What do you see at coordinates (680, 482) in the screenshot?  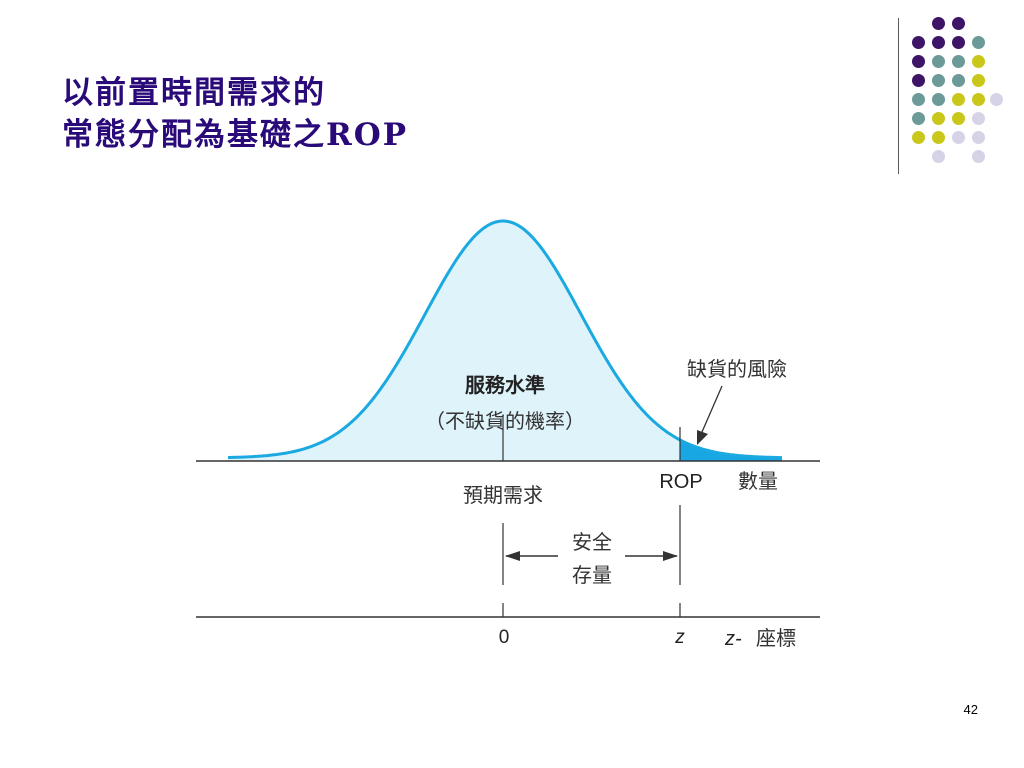 I see `rop-label: ROP` at bounding box center [680, 482].